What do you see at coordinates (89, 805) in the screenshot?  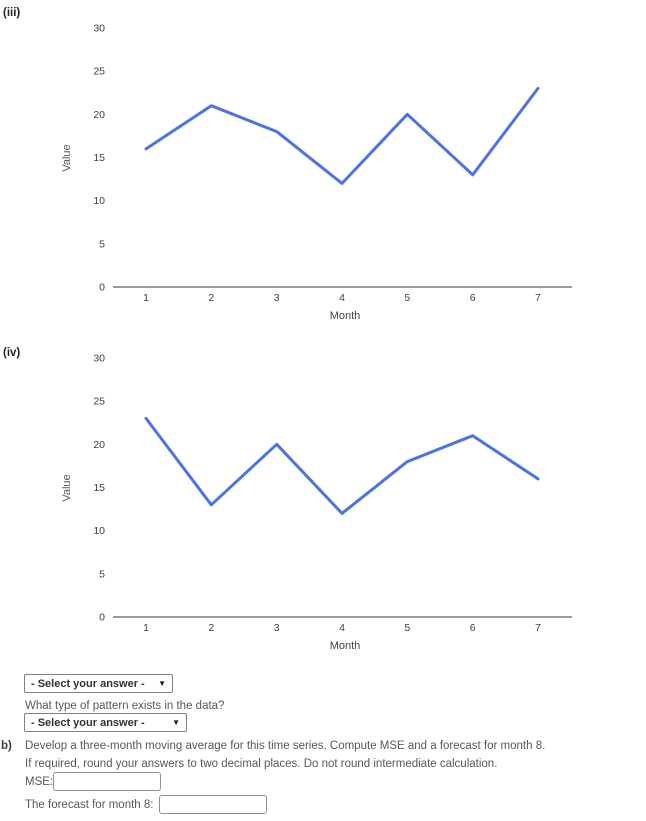 I see `forecast-label: The forecast for month 8:` at bounding box center [89, 805].